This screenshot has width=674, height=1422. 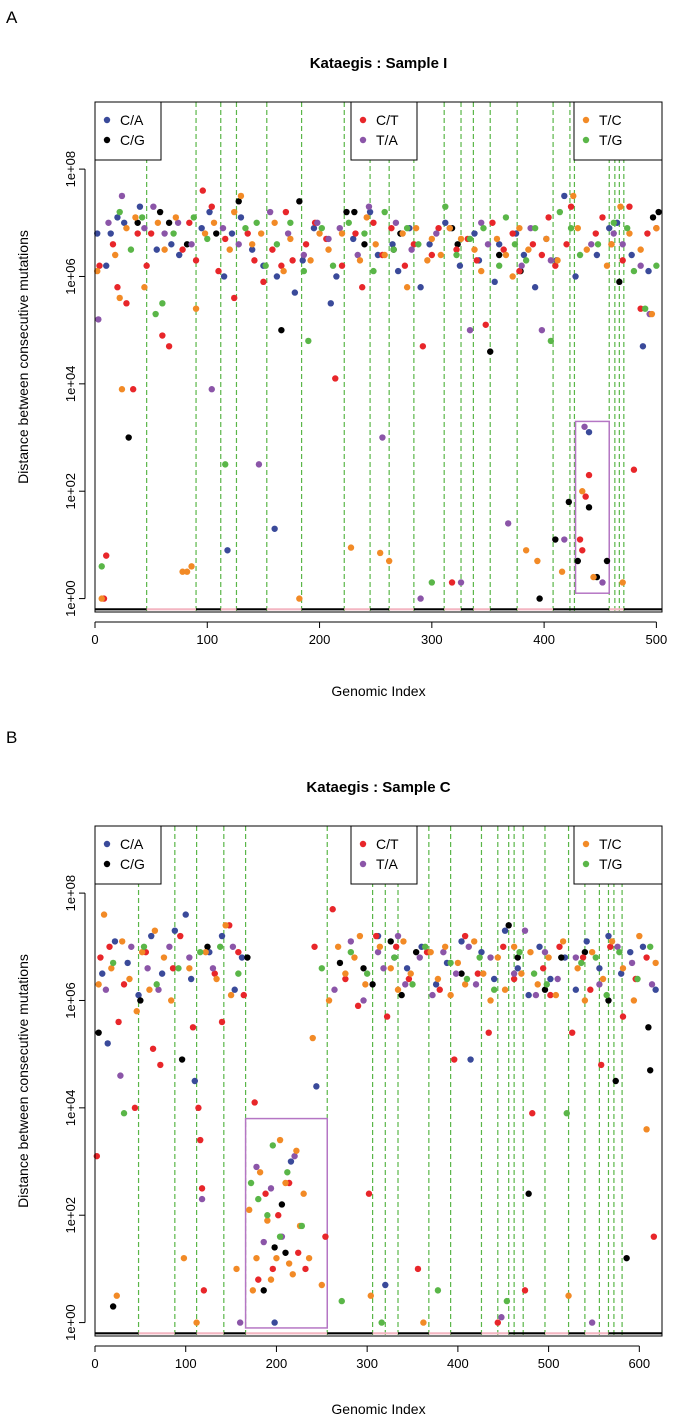 What do you see at coordinates (387, 844) in the screenshot?
I see `chart-b-legend-label-CT: C/T` at bounding box center [387, 844].